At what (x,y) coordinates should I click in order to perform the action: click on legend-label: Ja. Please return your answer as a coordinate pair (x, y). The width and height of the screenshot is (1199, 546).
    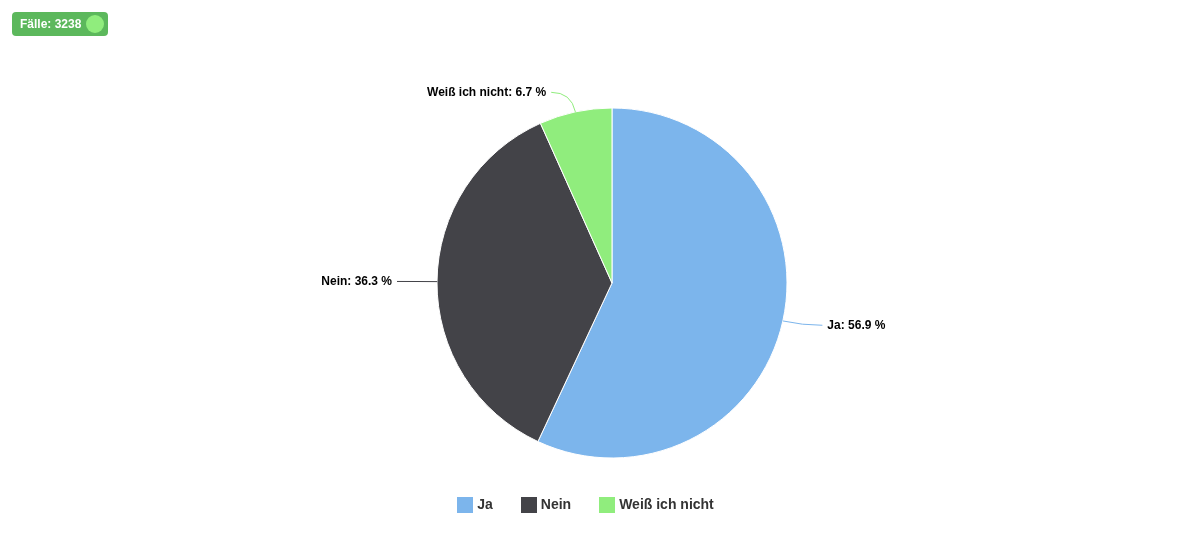
    Looking at the image, I should click on (485, 503).